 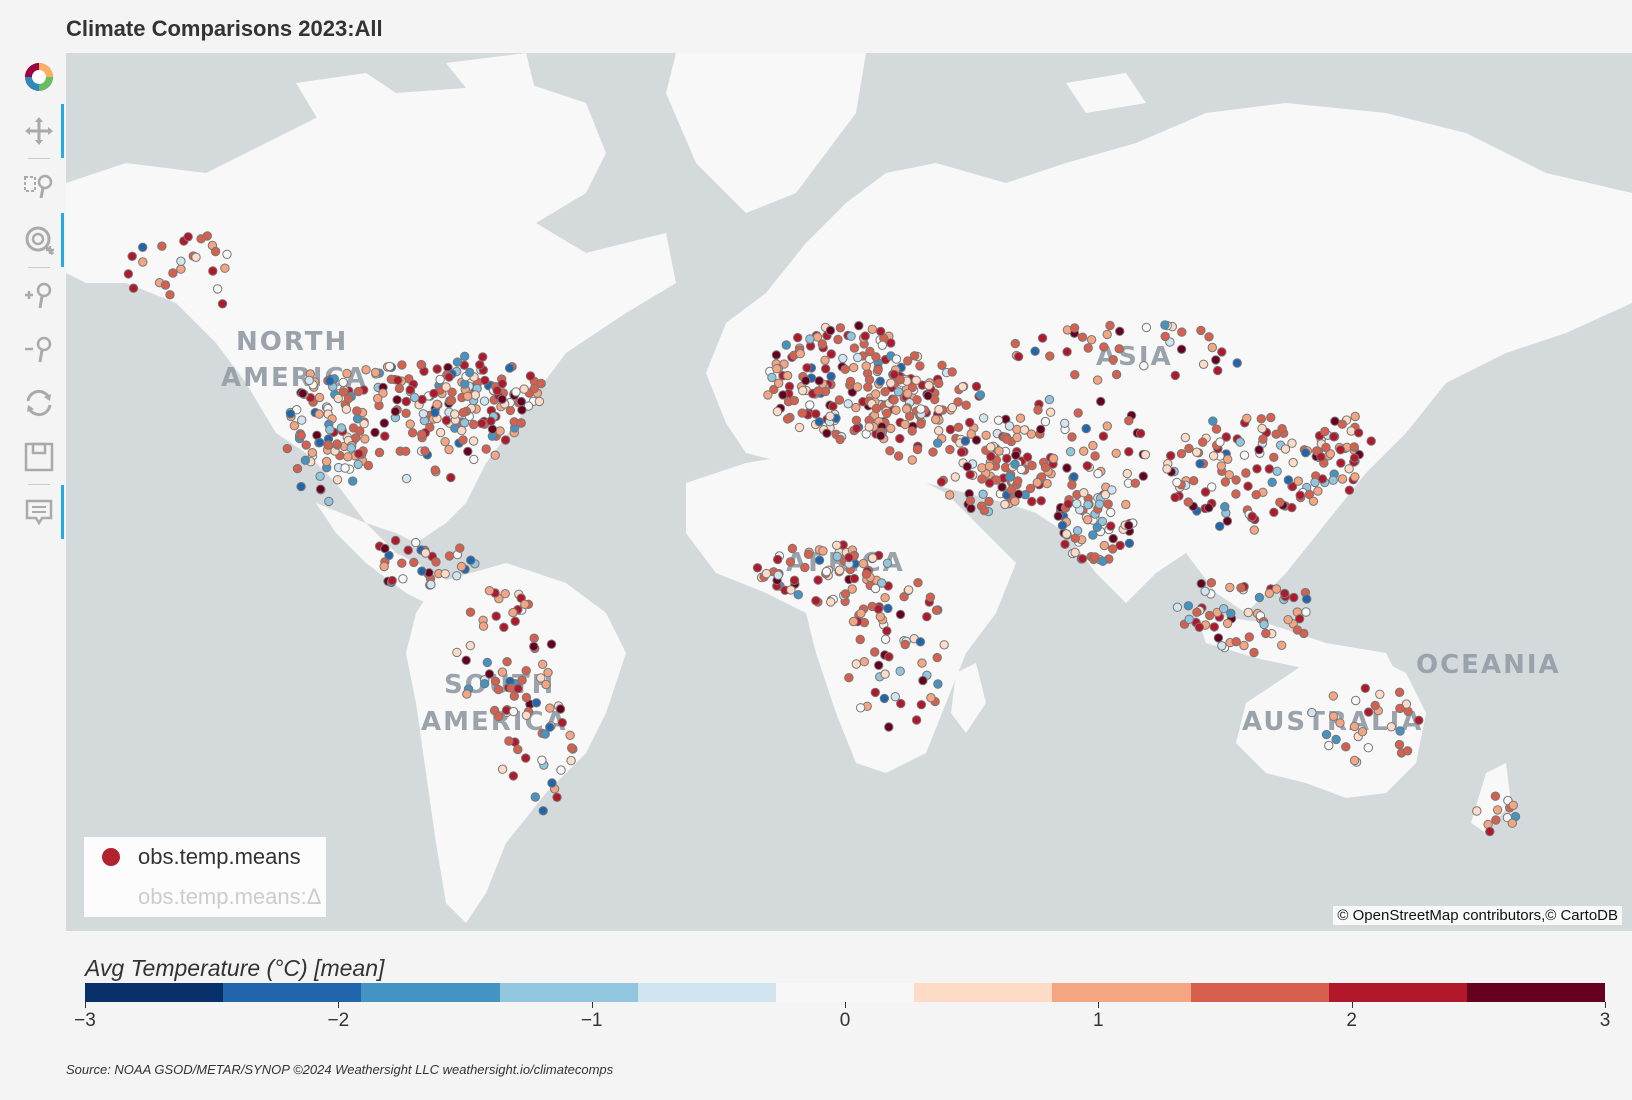 I want to click on reset-tool, so click(x=39, y=403).